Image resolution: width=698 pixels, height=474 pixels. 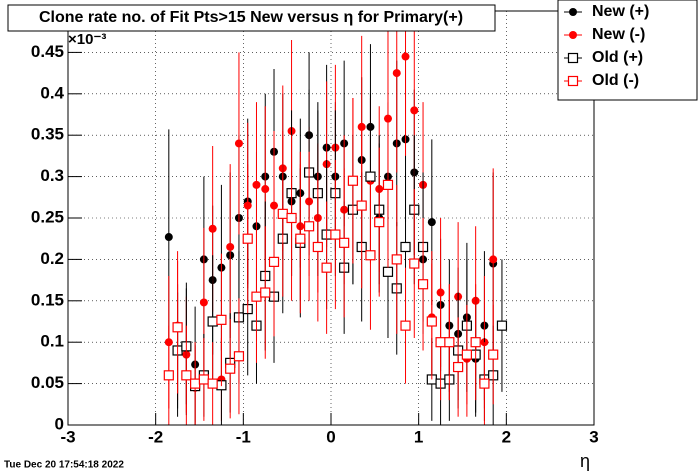 What do you see at coordinates (506, 436) in the screenshot?
I see `x-tick-label: 2` at bounding box center [506, 436].